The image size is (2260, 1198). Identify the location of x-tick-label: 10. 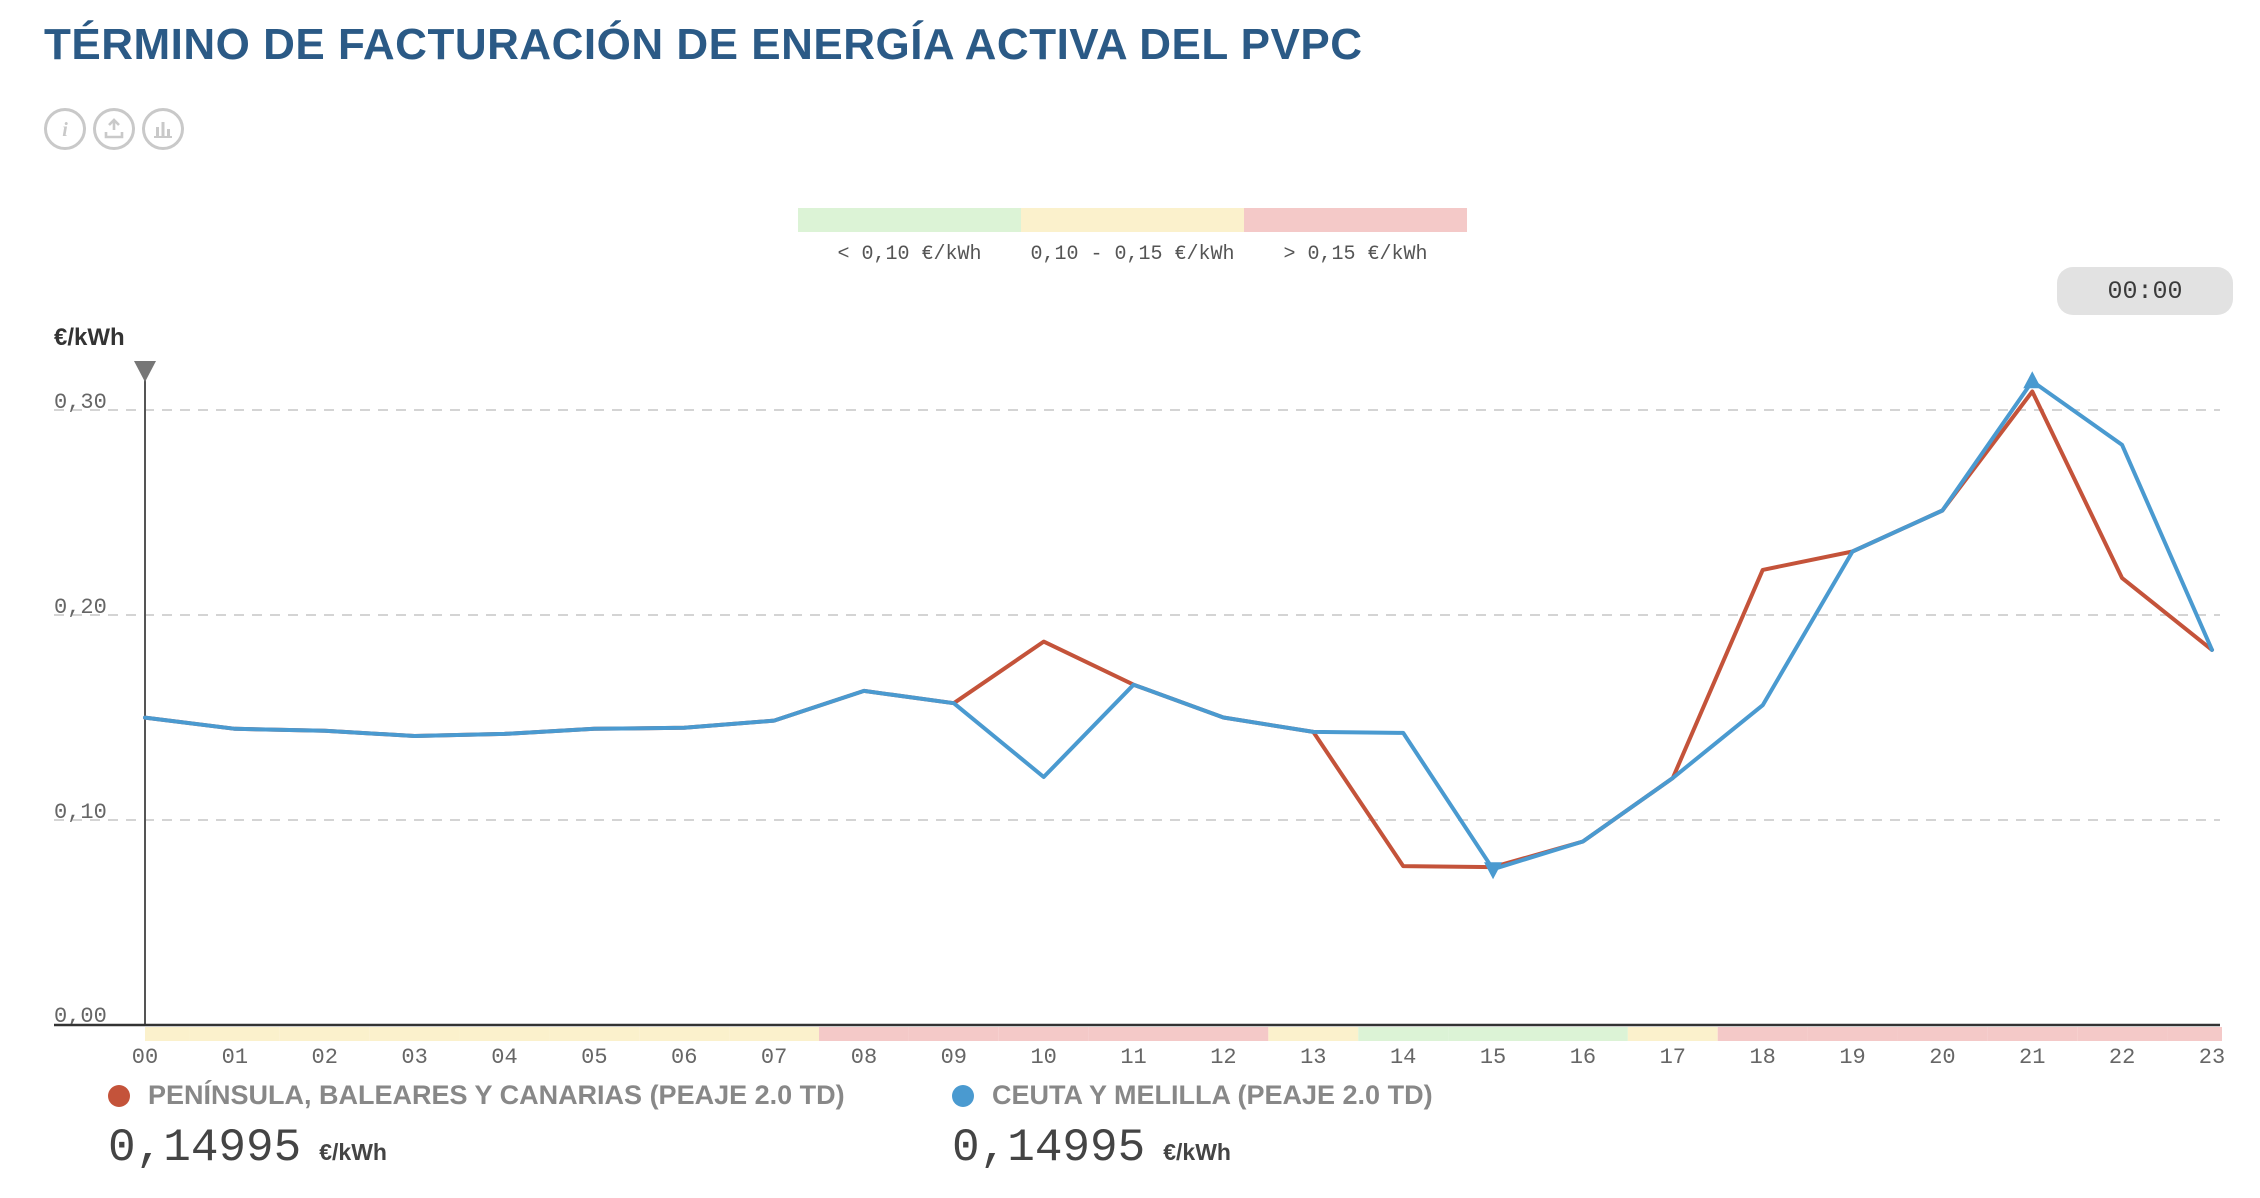
(1043, 1057).